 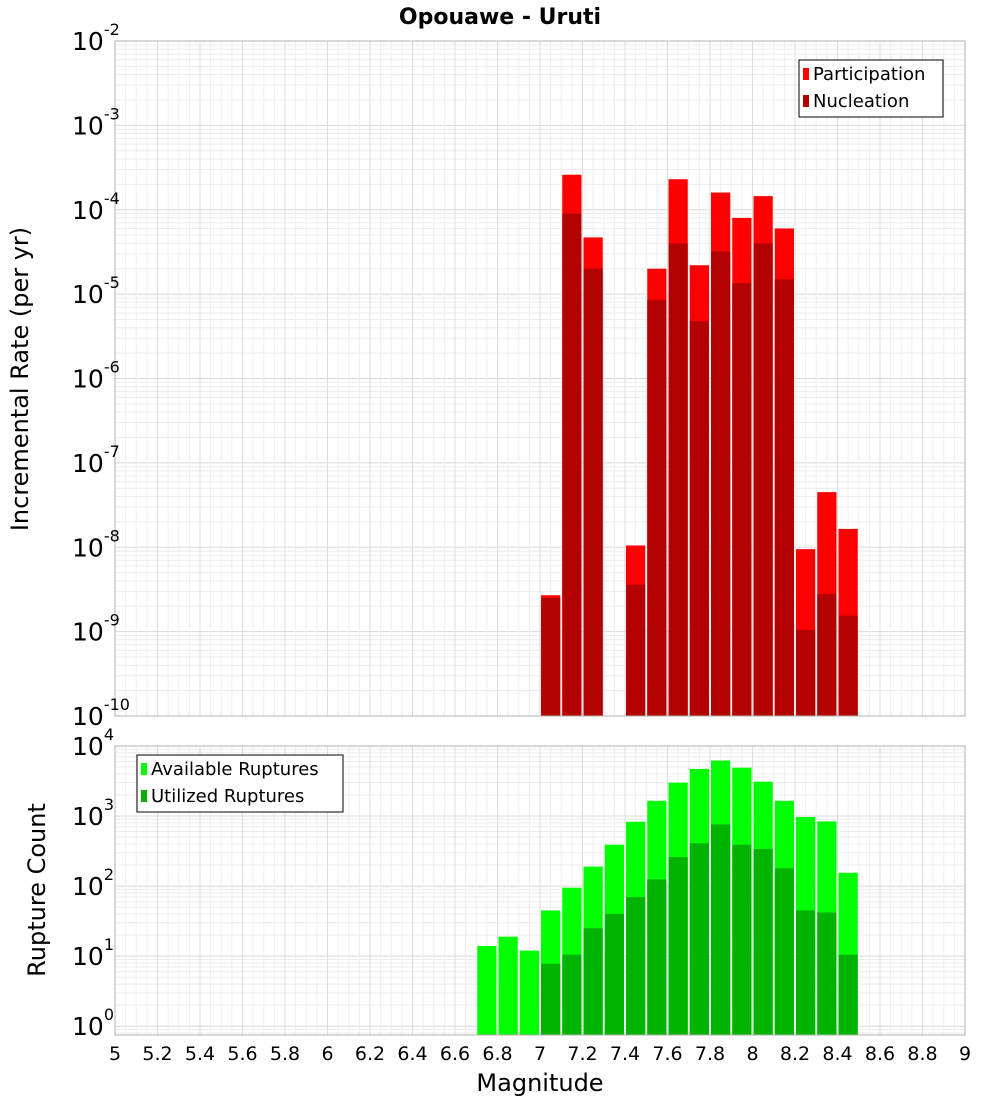 What do you see at coordinates (242, 1054) in the screenshot?
I see `x-tick-label: 5.6` at bounding box center [242, 1054].